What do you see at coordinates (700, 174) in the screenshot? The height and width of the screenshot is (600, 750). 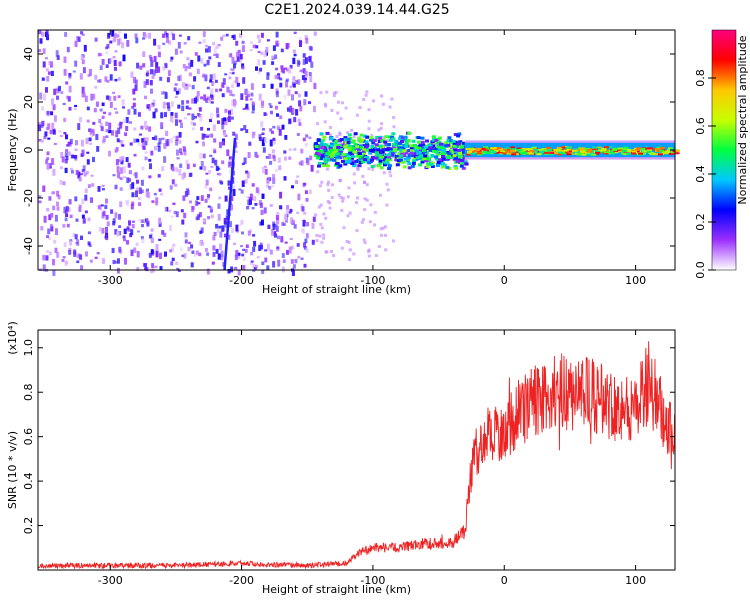 I see `colorbar-tick-label: 0.4` at bounding box center [700, 174].